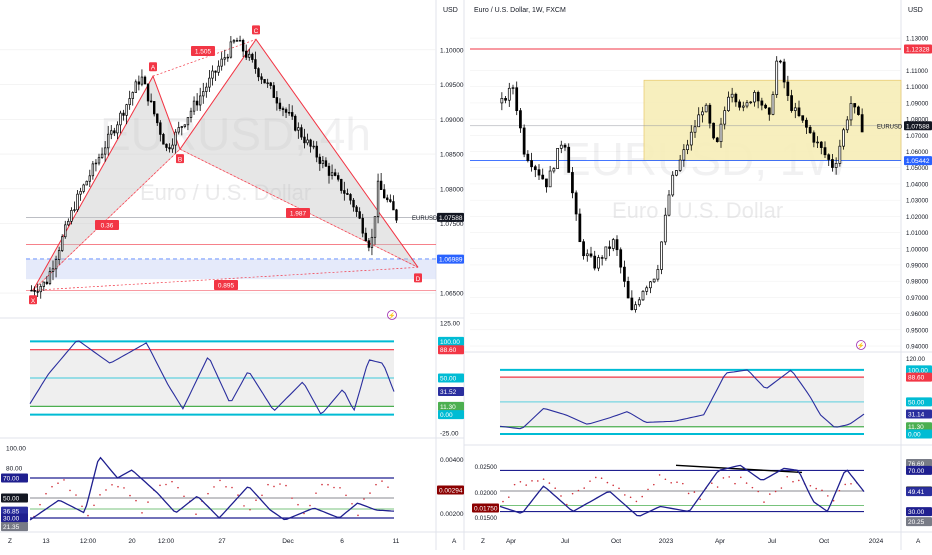 This screenshot has width=932, height=555. What do you see at coordinates (448, 407) in the screenshot?
I see `left-osc1-badge: 11.30` at bounding box center [448, 407].